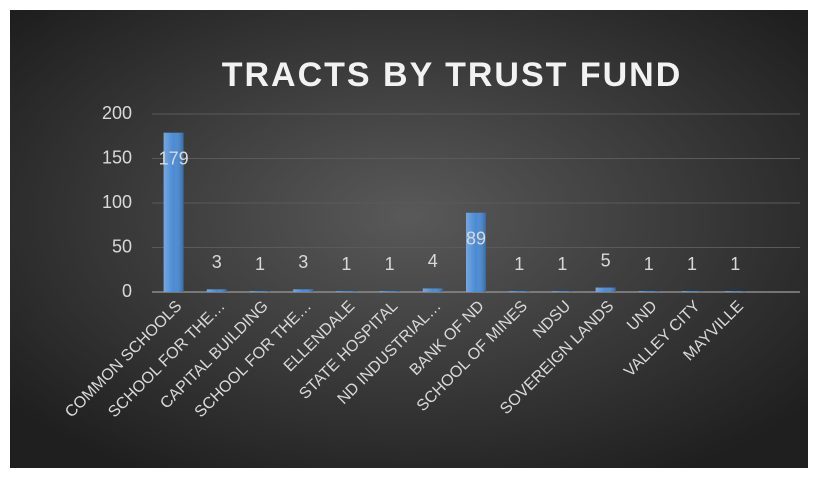 This screenshot has height=478, width=815. Describe the element at coordinates (117, 202) in the screenshot. I see `y-tick-label: 100` at that location.